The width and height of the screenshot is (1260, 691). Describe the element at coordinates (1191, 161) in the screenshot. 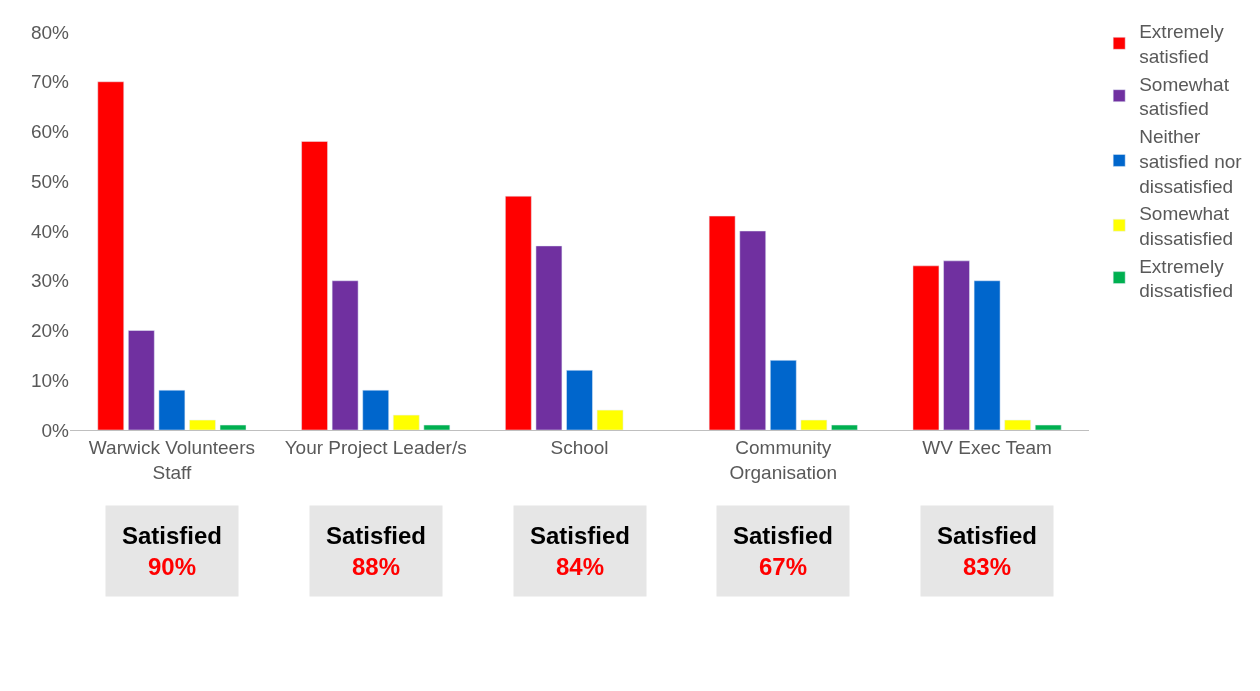

I see `legend-label: Neither satisfied nor dissatisfied` at that location.